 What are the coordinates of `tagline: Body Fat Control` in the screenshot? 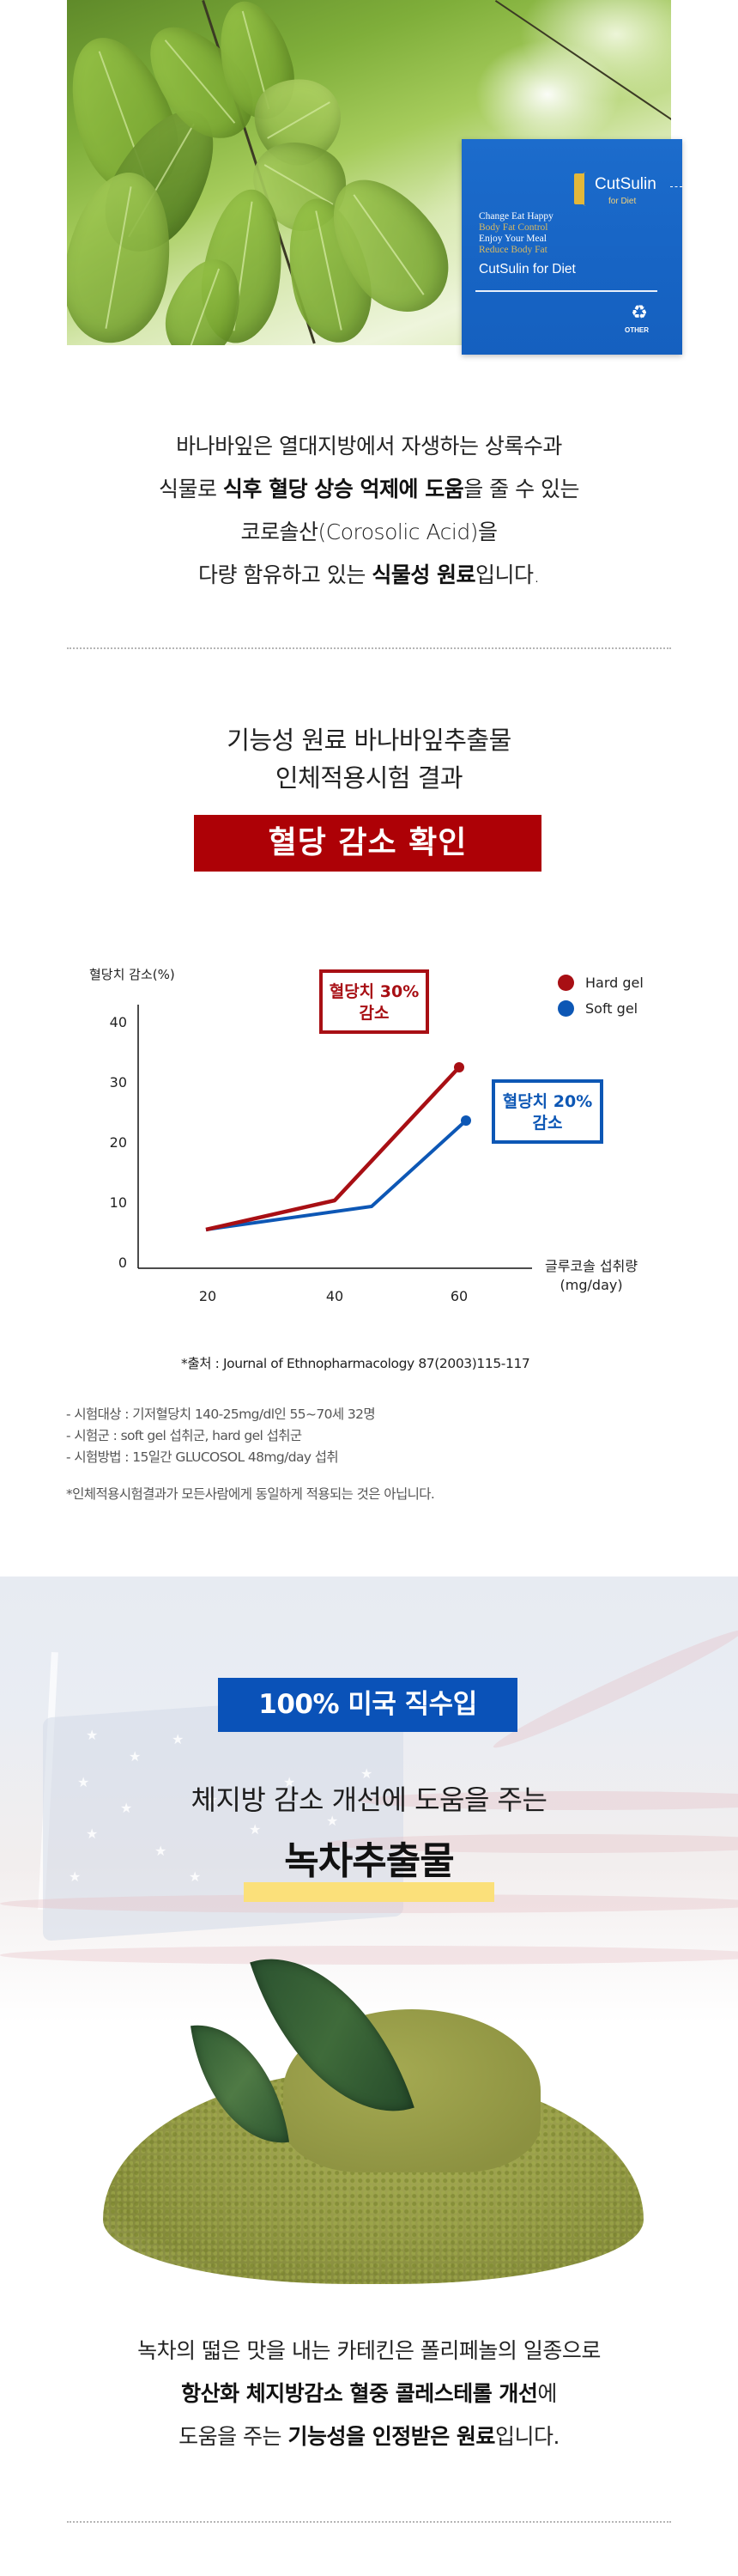 It's located at (513, 228).